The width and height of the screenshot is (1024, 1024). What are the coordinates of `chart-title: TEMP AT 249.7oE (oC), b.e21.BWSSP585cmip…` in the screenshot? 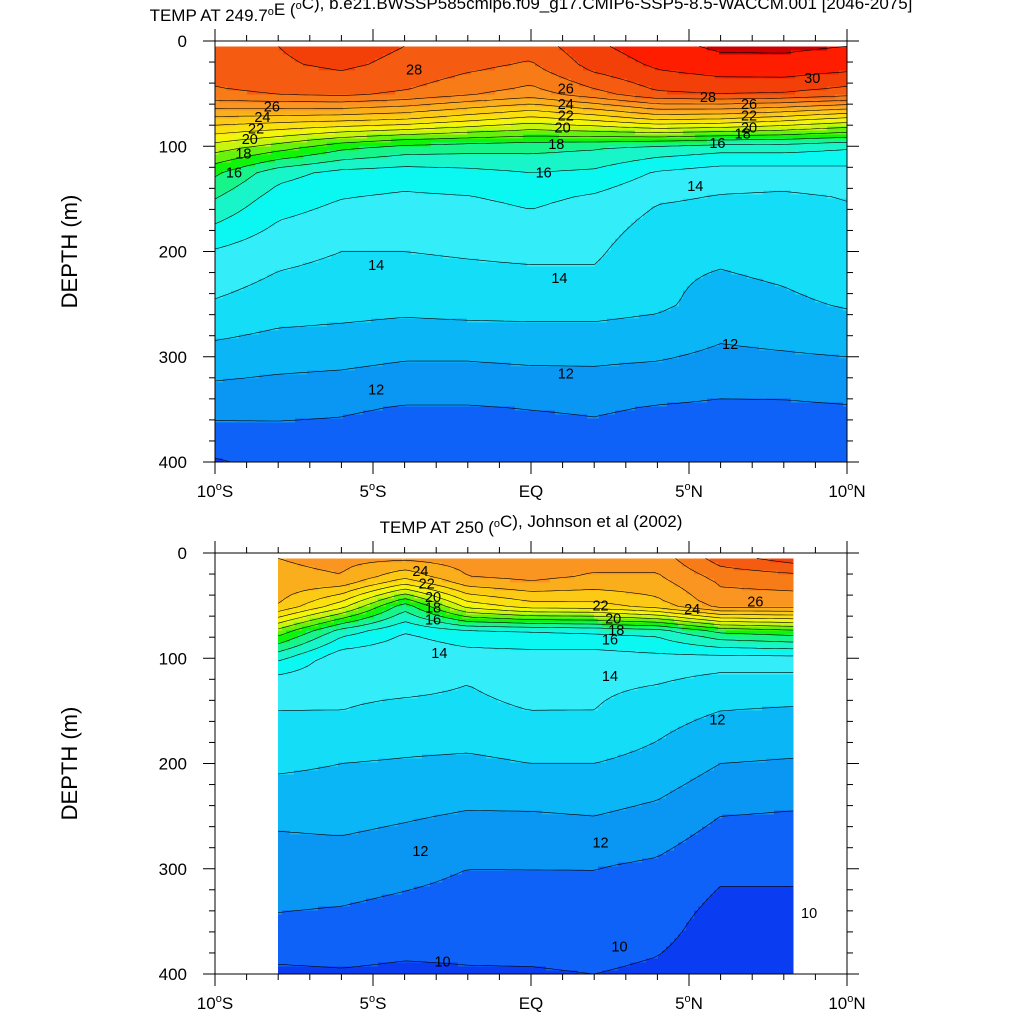 It's located at (531, 12).